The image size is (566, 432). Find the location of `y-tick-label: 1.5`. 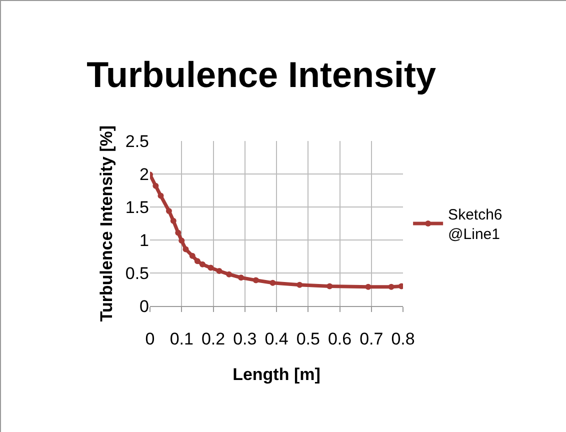

y-tick-label: 1.5 is located at coordinates (137, 207).